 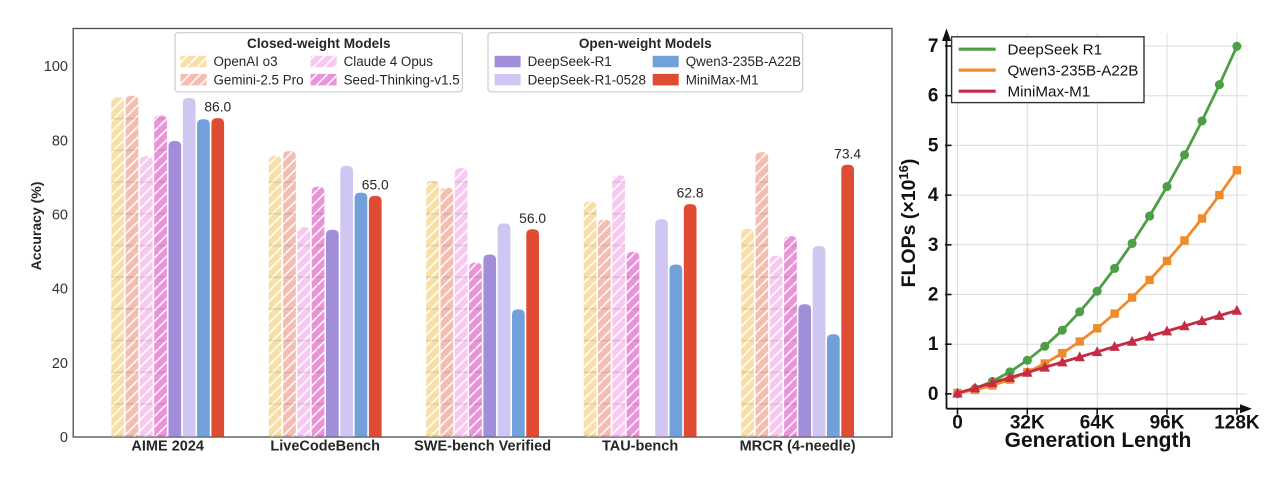 I want to click on svg-text: Gemini-2.5 Pro, so click(x=259, y=79).